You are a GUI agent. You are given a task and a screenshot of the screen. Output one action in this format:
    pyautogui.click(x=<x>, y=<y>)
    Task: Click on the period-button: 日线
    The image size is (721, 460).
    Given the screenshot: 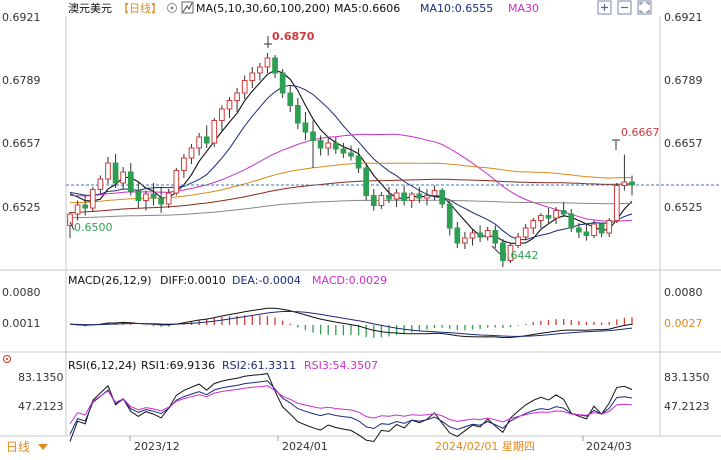 What is the action you would take?
    pyautogui.click(x=18, y=447)
    